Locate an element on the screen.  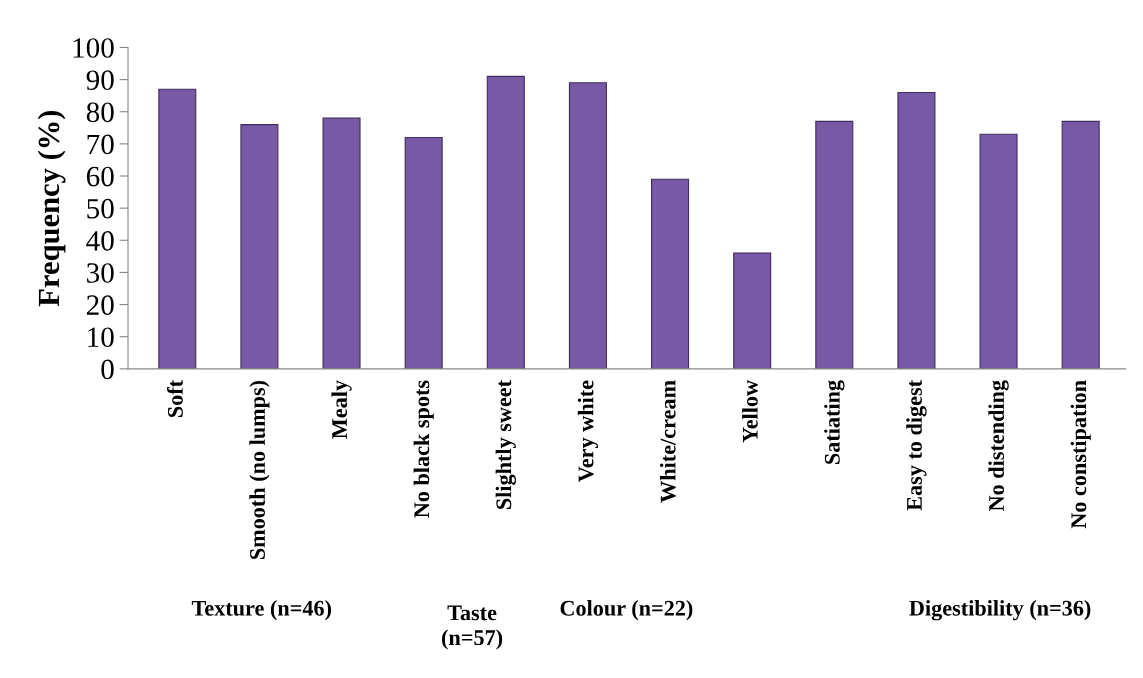
y-tick-label: 80 is located at coordinates (100, 112).